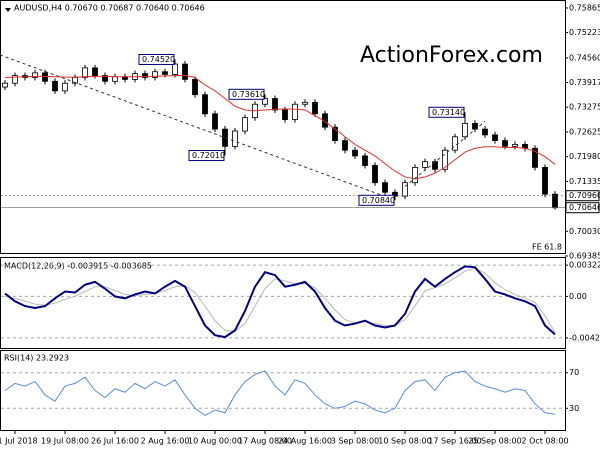  Describe the element at coordinates (584, 8) in the screenshot. I see `y-tick-label: 0.75865` at that location.